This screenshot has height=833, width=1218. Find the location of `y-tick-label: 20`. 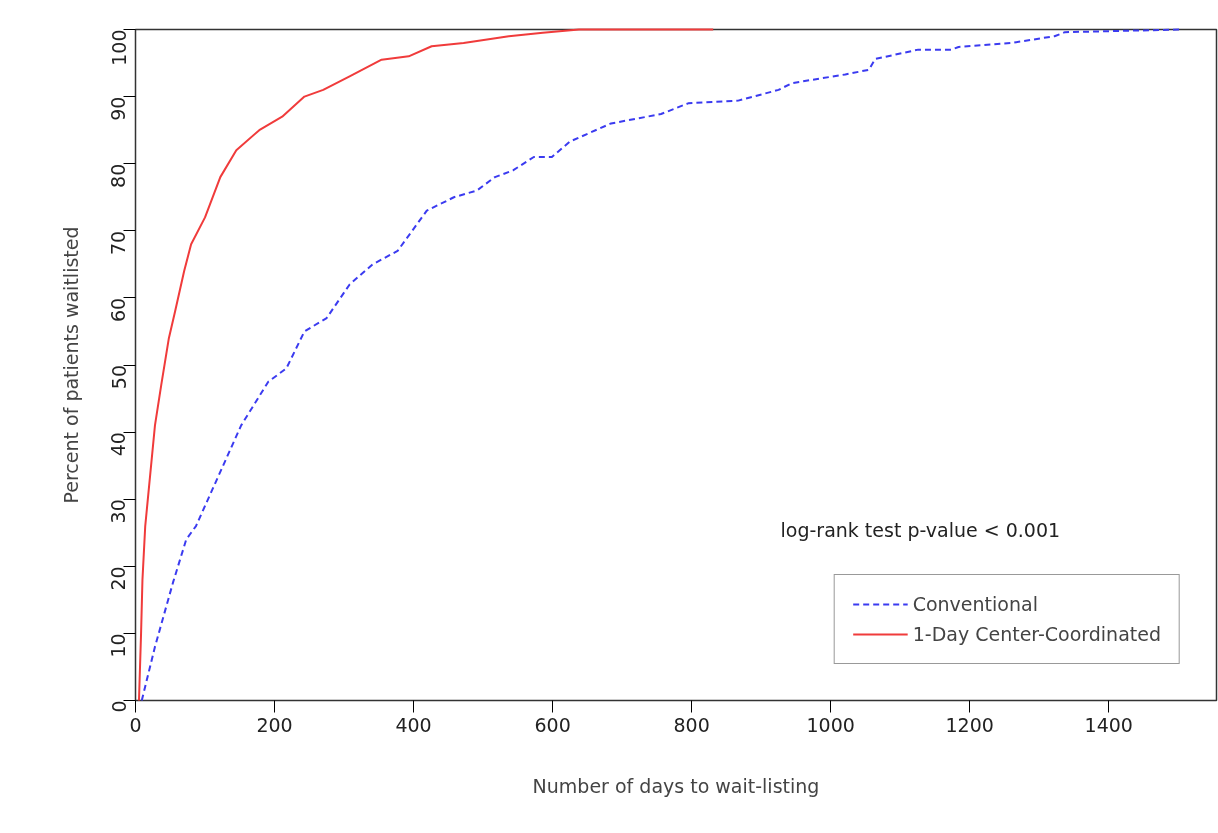

y-tick-label: 20 is located at coordinates (118, 578).